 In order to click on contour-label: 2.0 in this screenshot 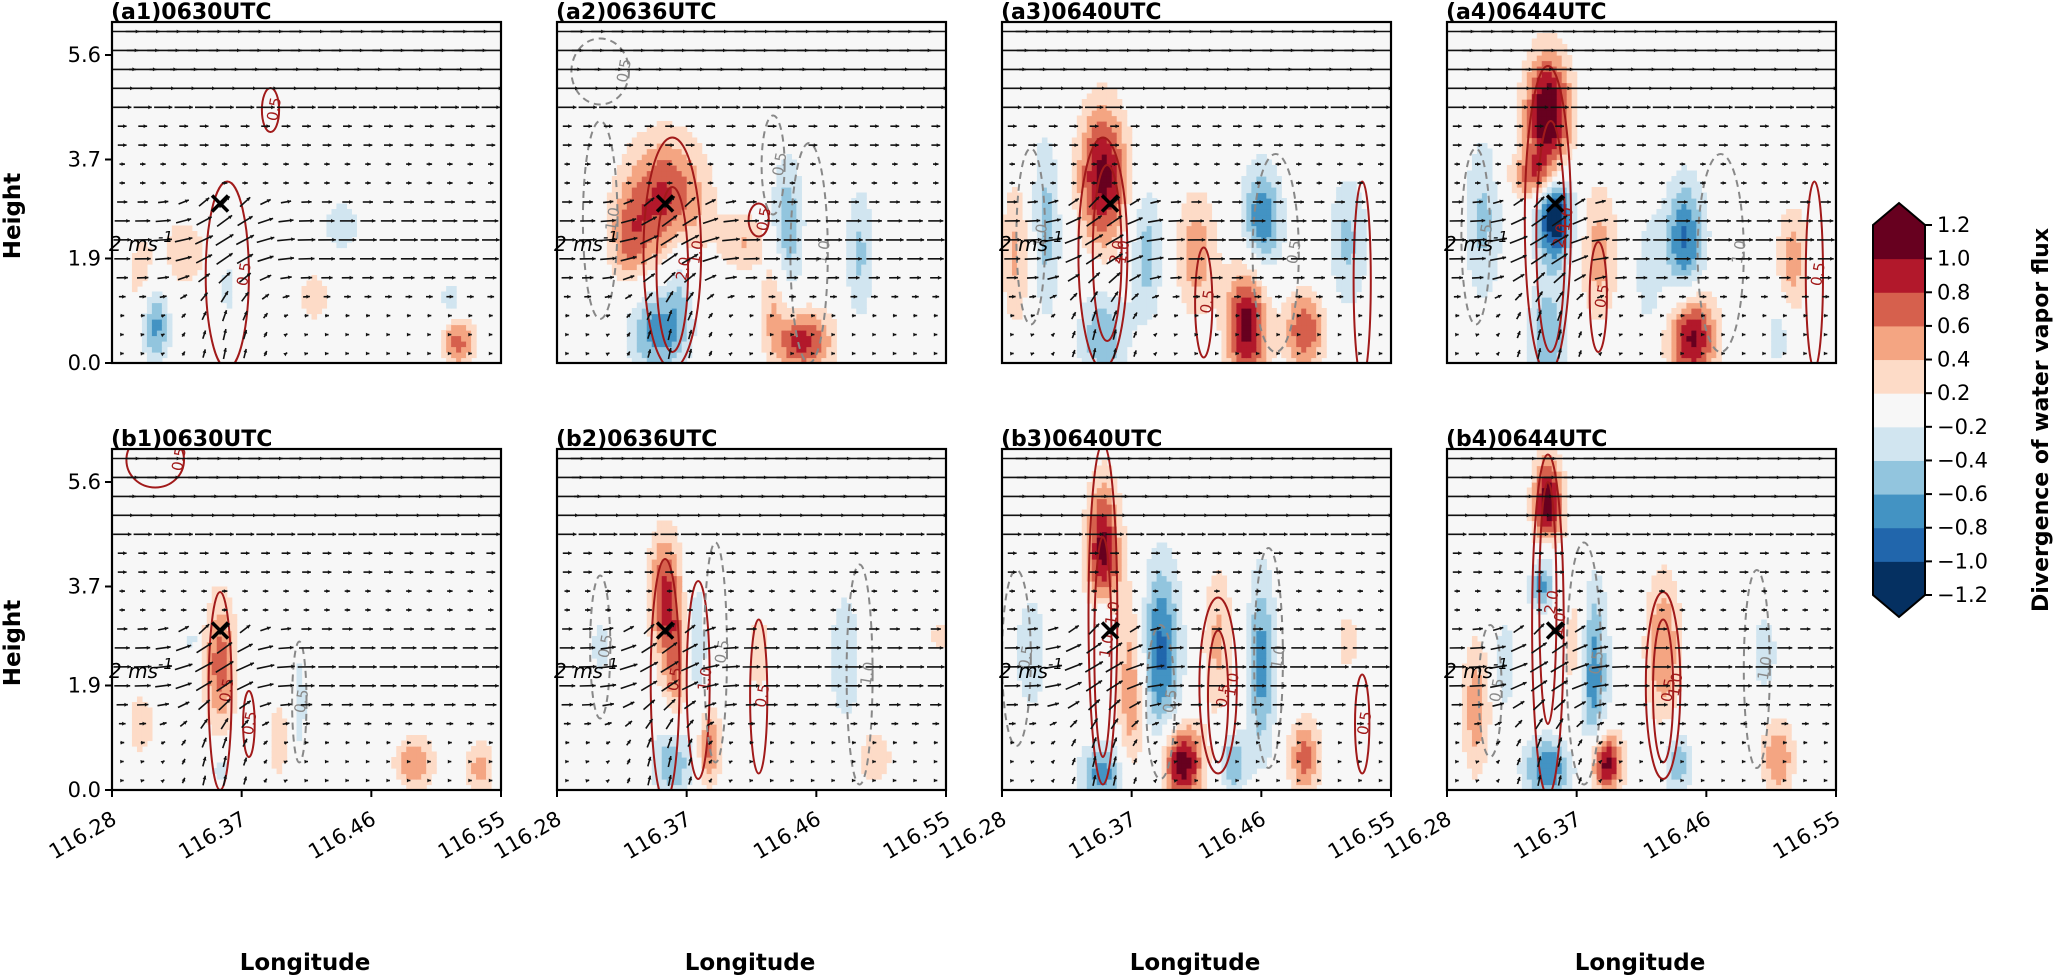, I will do `click(1117, 252)`.